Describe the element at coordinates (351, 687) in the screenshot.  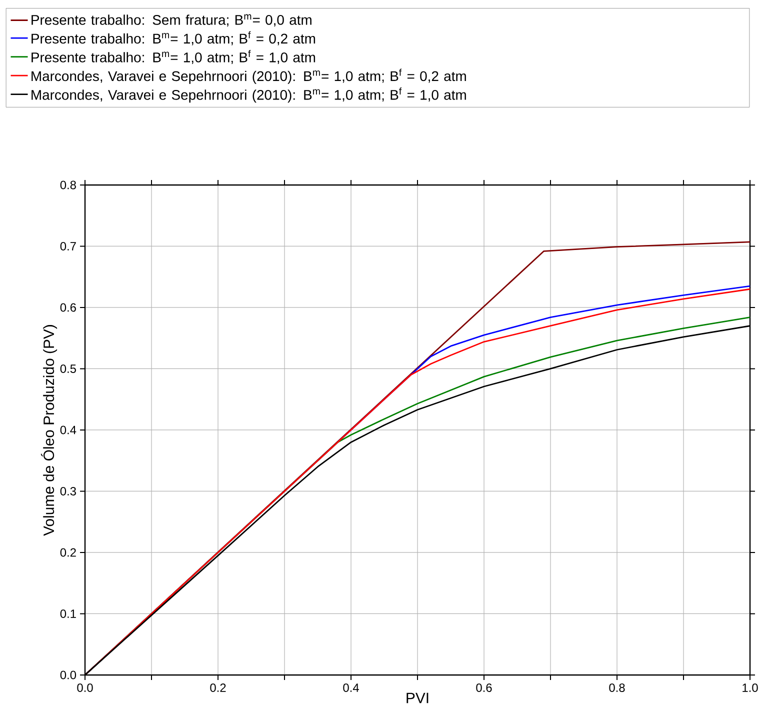
I see `x-tick-label: 0.4` at that location.